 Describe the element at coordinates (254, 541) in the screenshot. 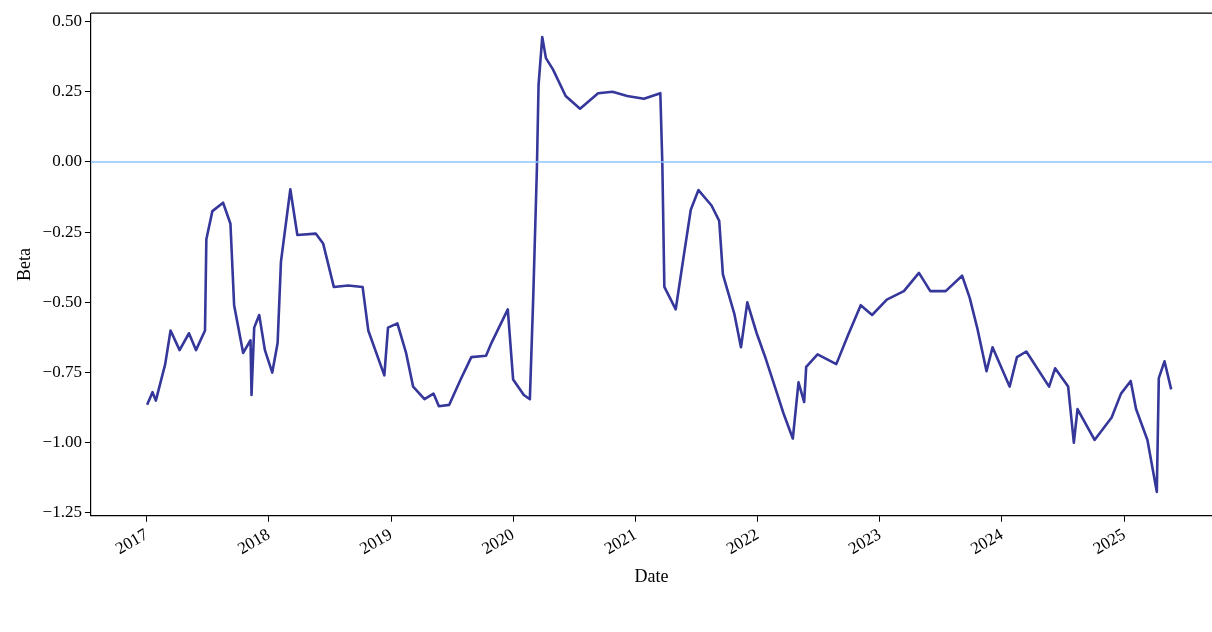

I see `x-tick-label: 2018` at that location.